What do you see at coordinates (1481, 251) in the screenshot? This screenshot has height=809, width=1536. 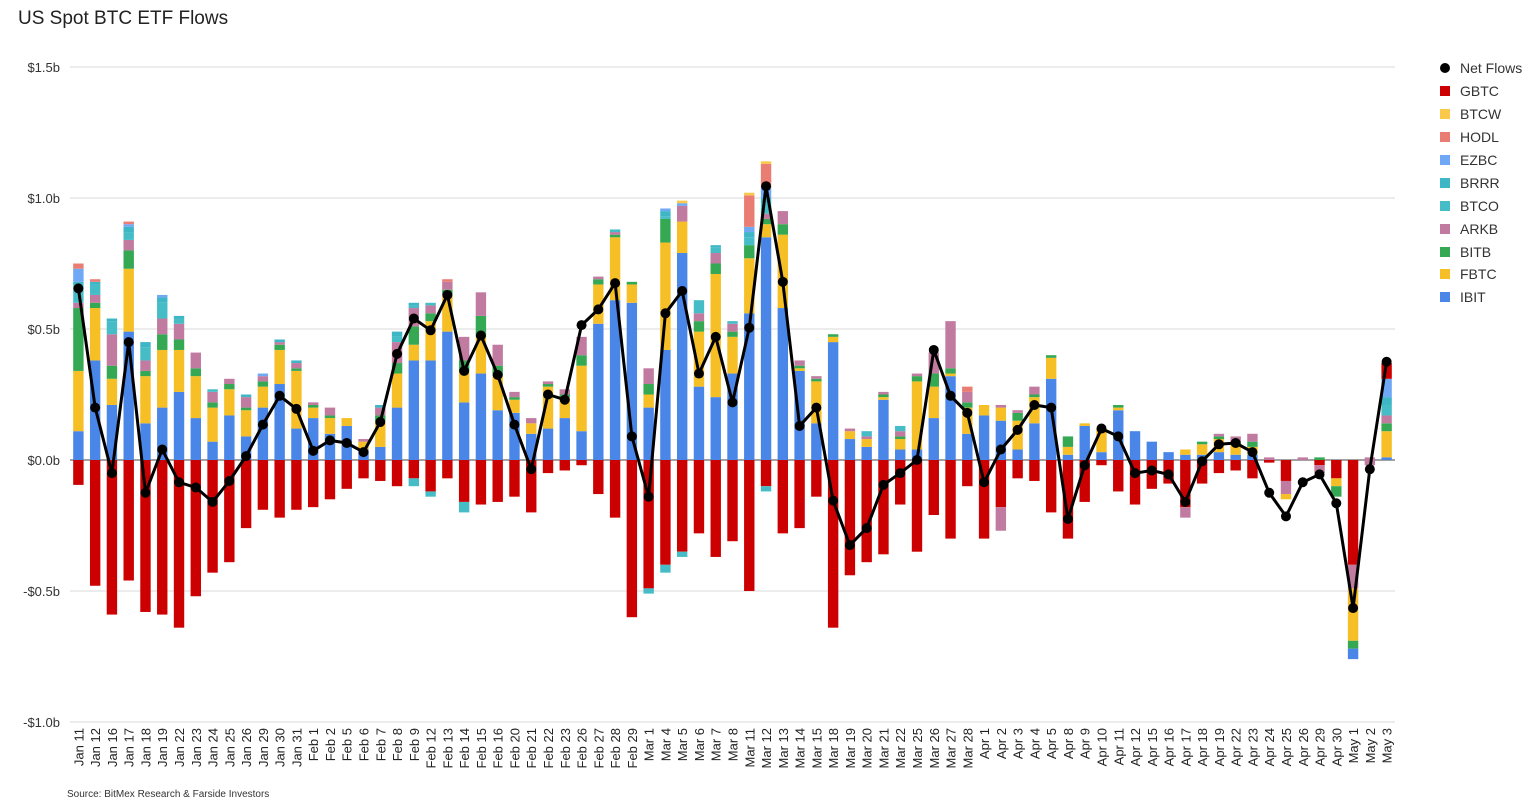 I see `legend-item: BITB` at bounding box center [1481, 251].